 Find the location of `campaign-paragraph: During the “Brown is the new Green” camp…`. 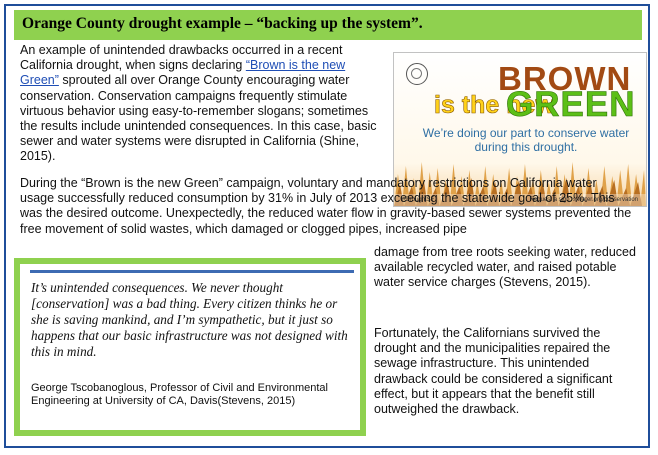

campaign-paragraph: During the “Brown is the new Green” camp… is located at coordinates (326, 206).